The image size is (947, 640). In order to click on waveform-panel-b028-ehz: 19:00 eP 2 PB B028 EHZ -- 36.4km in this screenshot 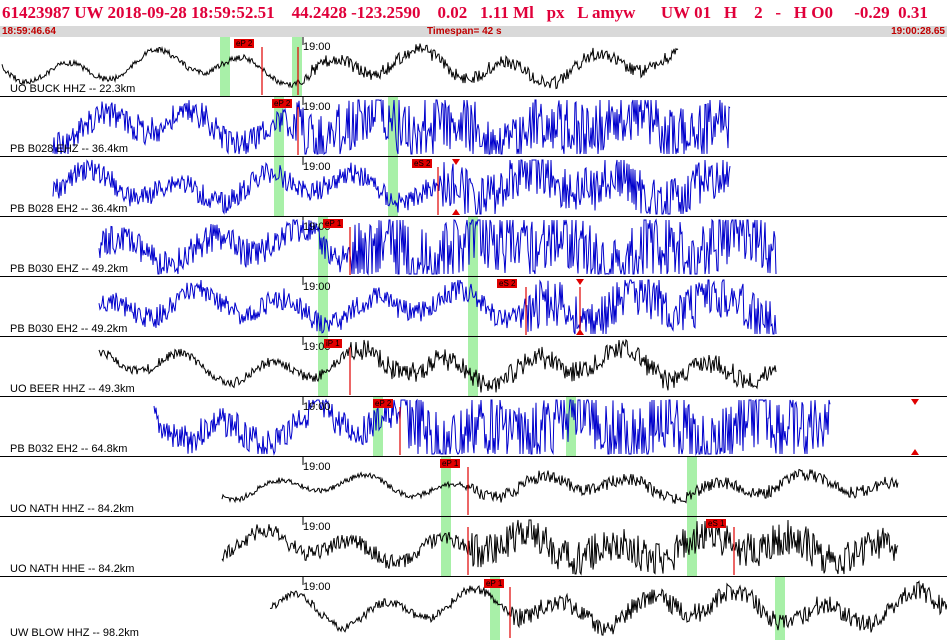, I will do `click(473, 127)`.